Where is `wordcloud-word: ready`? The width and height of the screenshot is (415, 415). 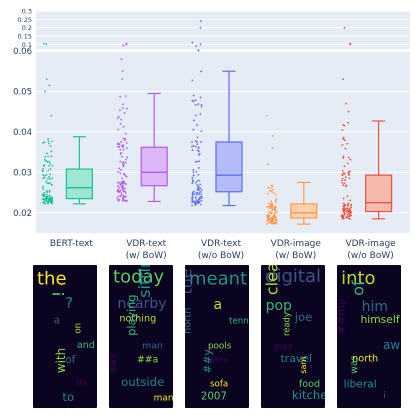 wordcloud-word: ready is located at coordinates (286, 324).